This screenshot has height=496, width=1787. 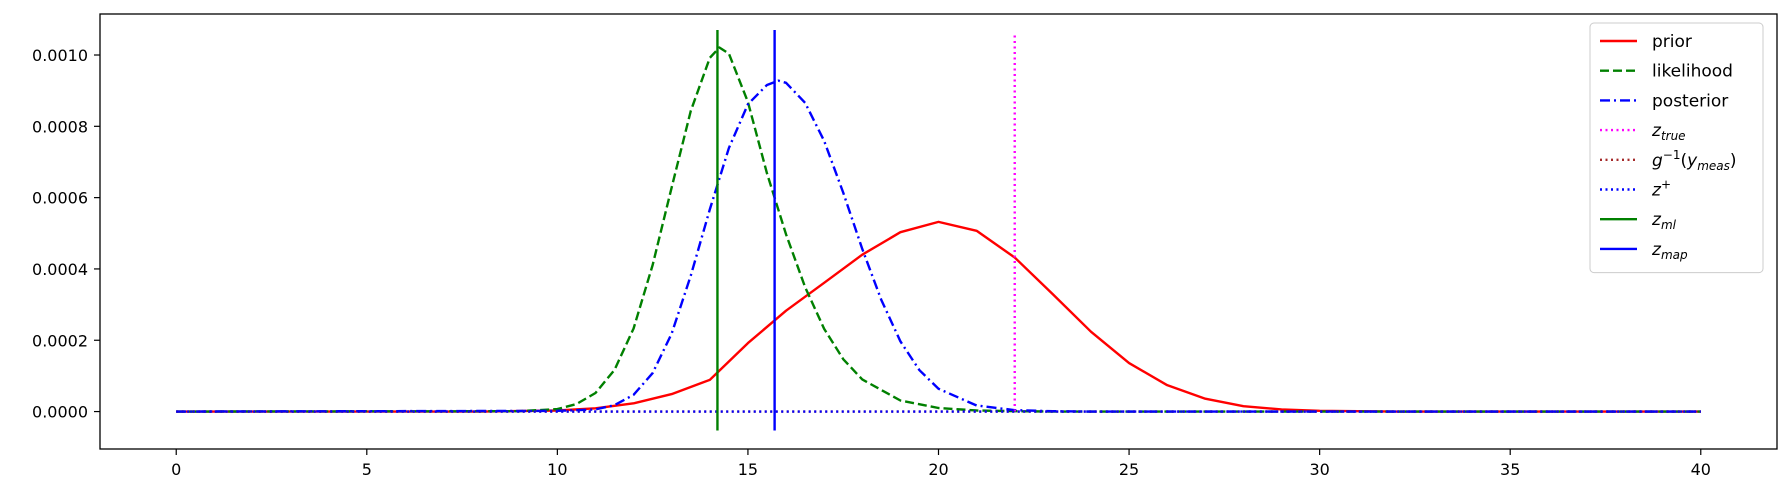 I want to click on y-tick-label: 0.0006, so click(x=60, y=198).